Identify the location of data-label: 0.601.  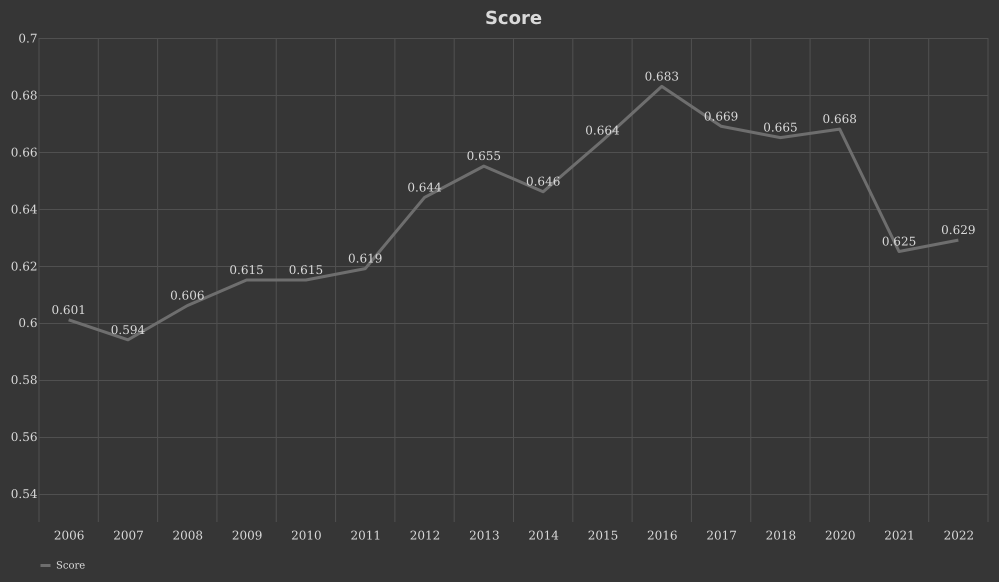
(68, 309).